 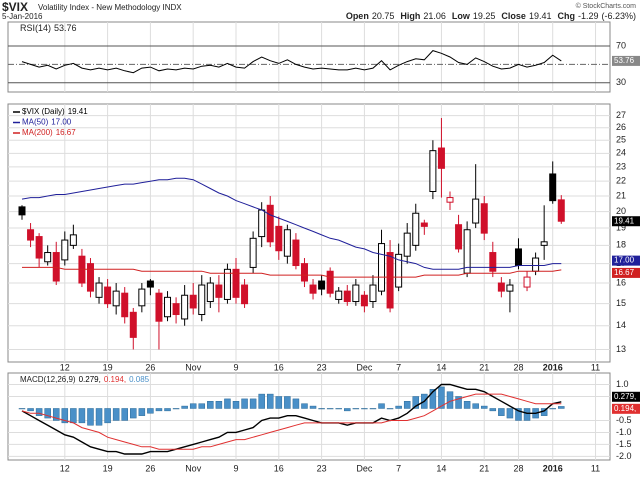 What do you see at coordinates (513, 16) in the screenshot?
I see `quote-label: Close` at bounding box center [513, 16].